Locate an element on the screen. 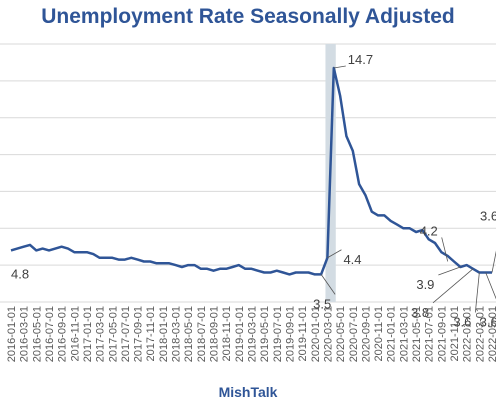  data-label: 4.2 is located at coordinates (429, 230).